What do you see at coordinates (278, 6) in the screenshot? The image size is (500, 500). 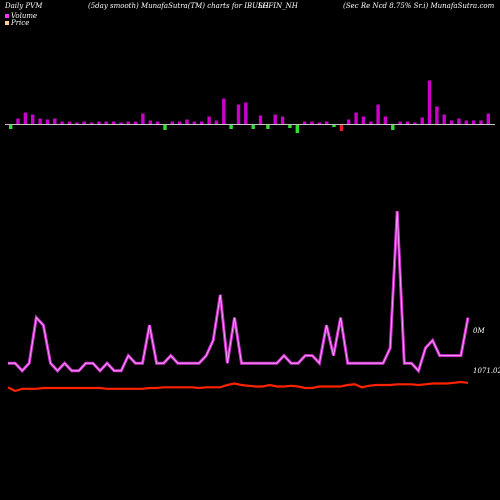 I see `header-center-right: SGFIN_NH` at bounding box center [278, 6].